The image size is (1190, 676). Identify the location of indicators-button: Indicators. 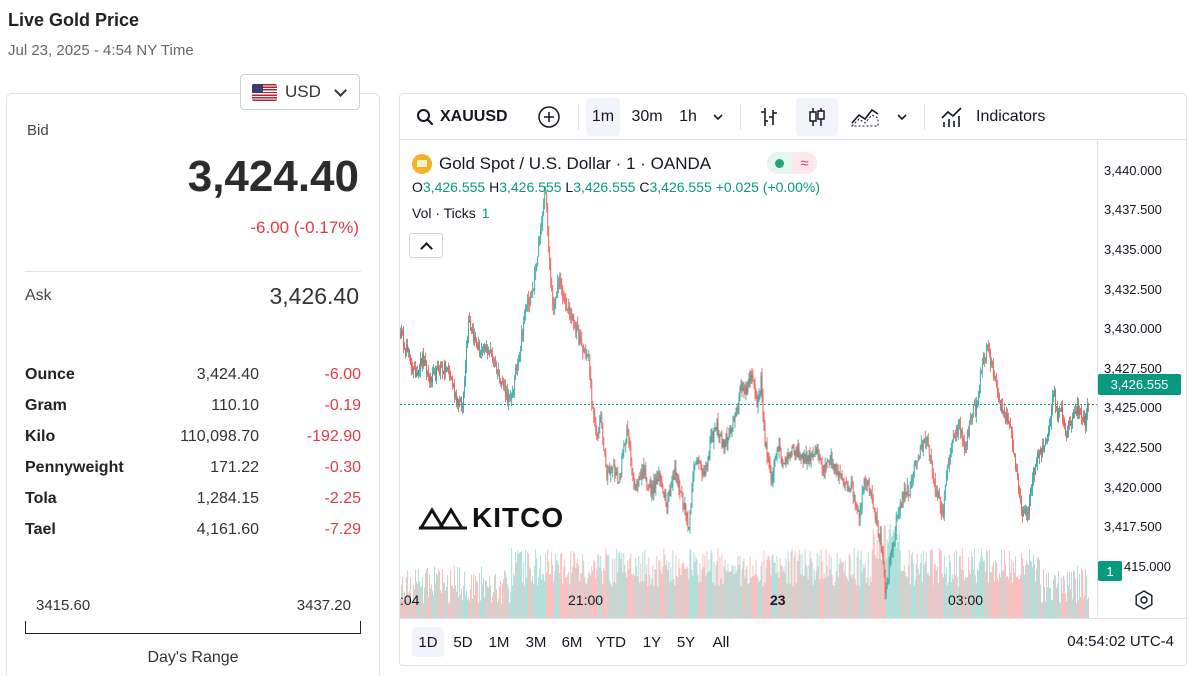
(998, 117).